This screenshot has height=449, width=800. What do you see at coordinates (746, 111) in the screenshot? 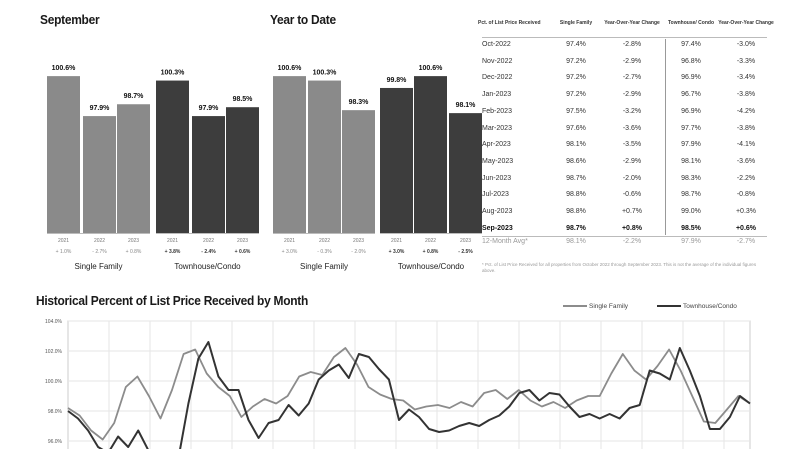
I see `cell-th-yoy: -4.2%` at bounding box center [746, 111].